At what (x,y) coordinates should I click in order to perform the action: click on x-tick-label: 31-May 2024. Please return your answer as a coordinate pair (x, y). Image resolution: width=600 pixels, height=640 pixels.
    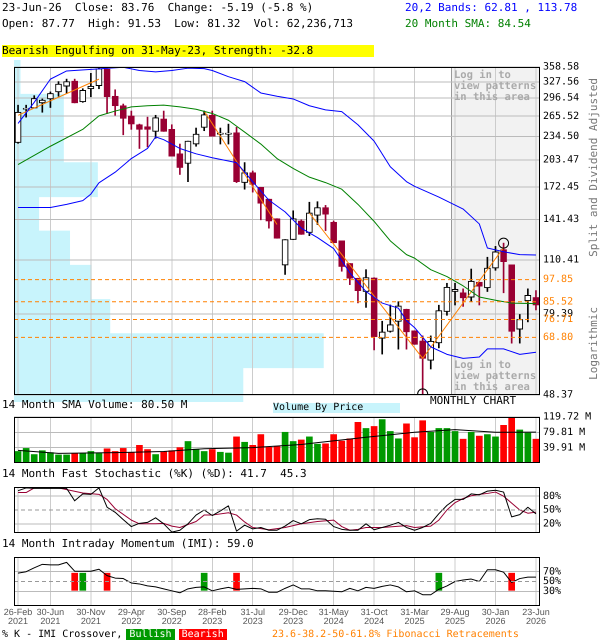
    Looking at the image, I should click on (334, 616).